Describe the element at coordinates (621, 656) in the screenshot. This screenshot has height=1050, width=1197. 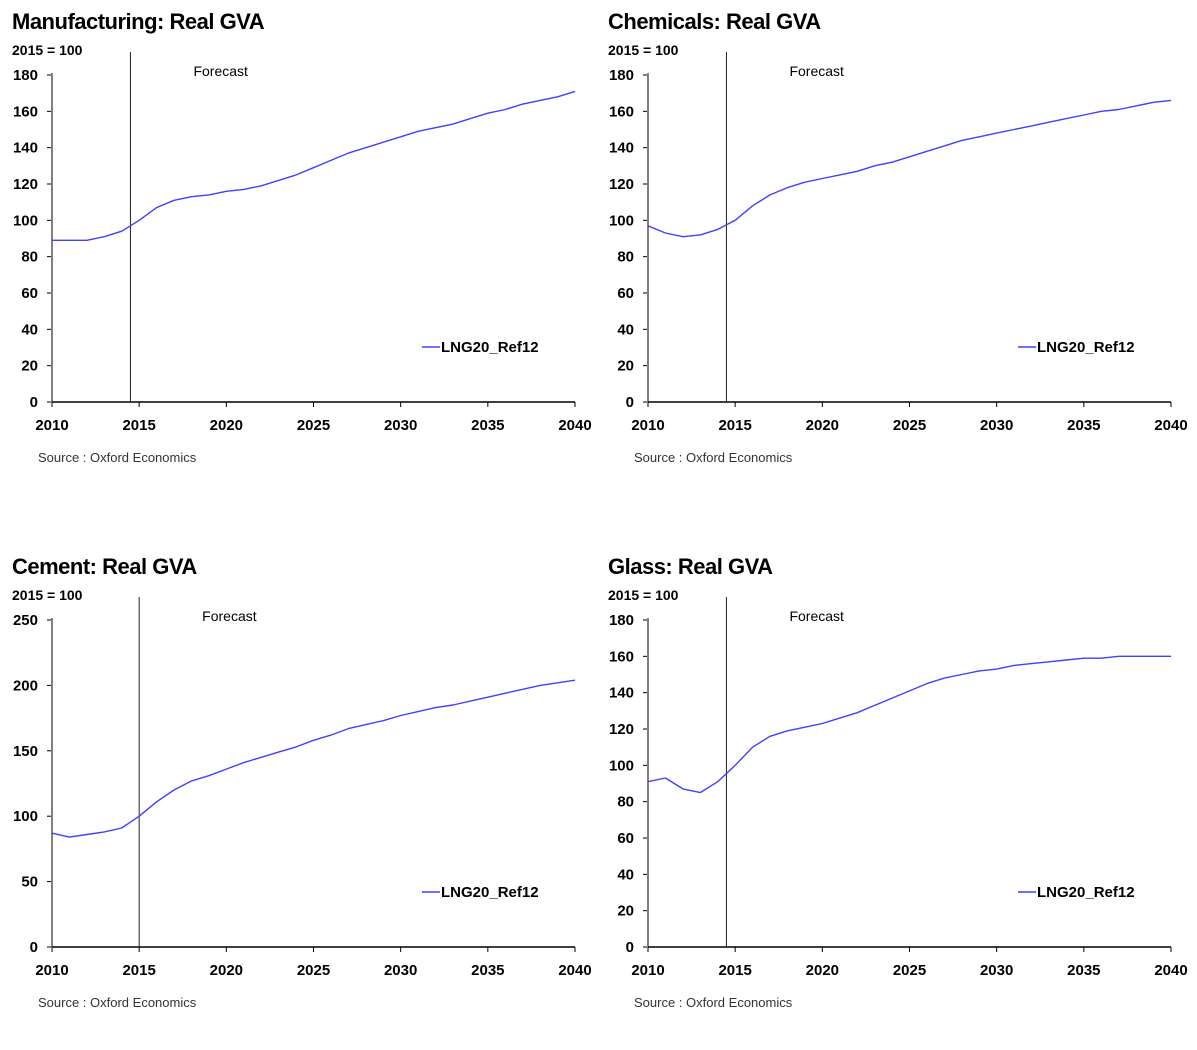
I see `y-tick-label-glass: 160` at that location.